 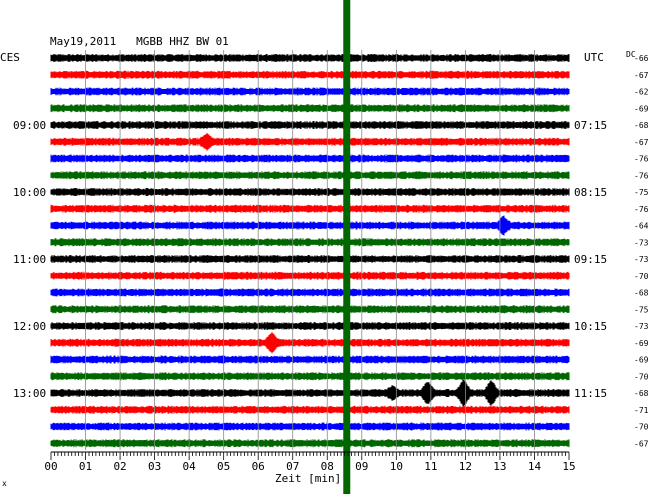 What do you see at coordinates (641, 410) in the screenshot?
I see `dc-offset-label: -71` at bounding box center [641, 410].